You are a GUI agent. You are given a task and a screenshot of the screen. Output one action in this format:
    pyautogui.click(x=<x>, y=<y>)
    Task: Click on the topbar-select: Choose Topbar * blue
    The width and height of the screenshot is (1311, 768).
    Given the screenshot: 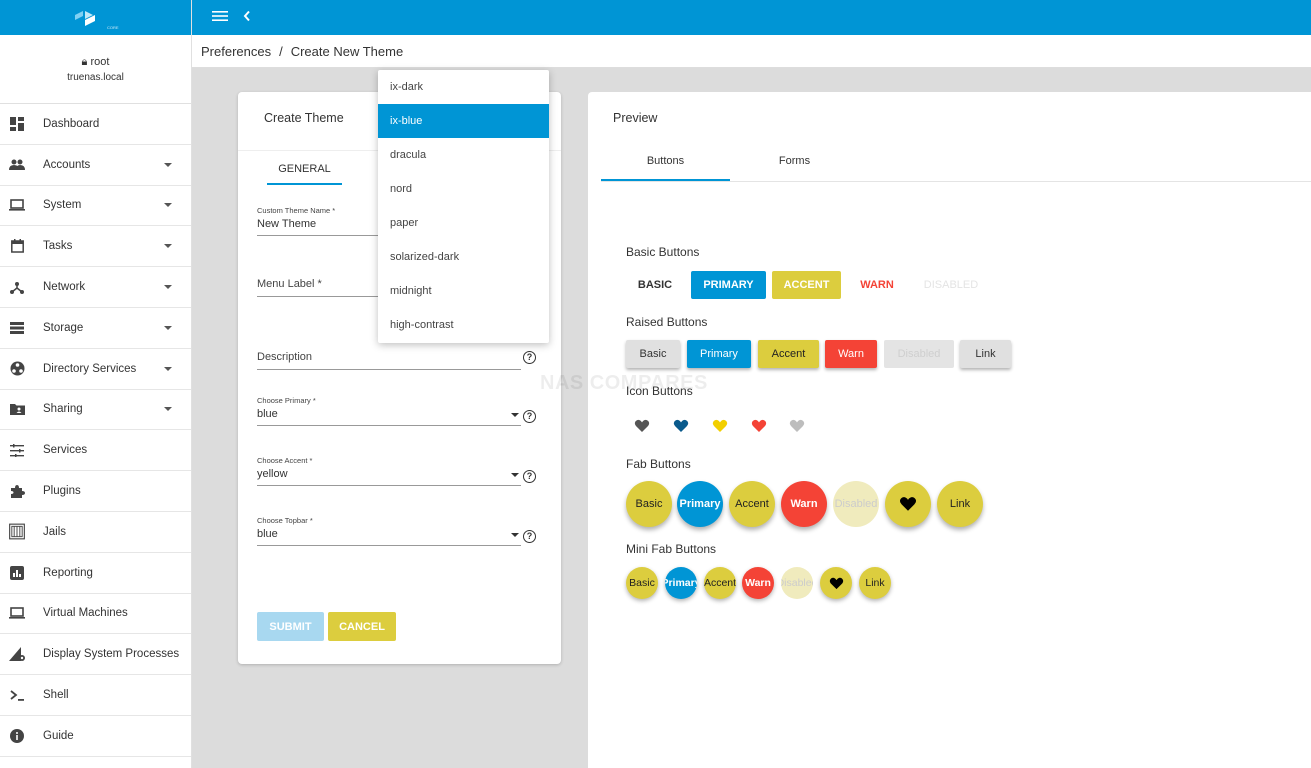 What is the action you would take?
    pyautogui.click(x=389, y=531)
    